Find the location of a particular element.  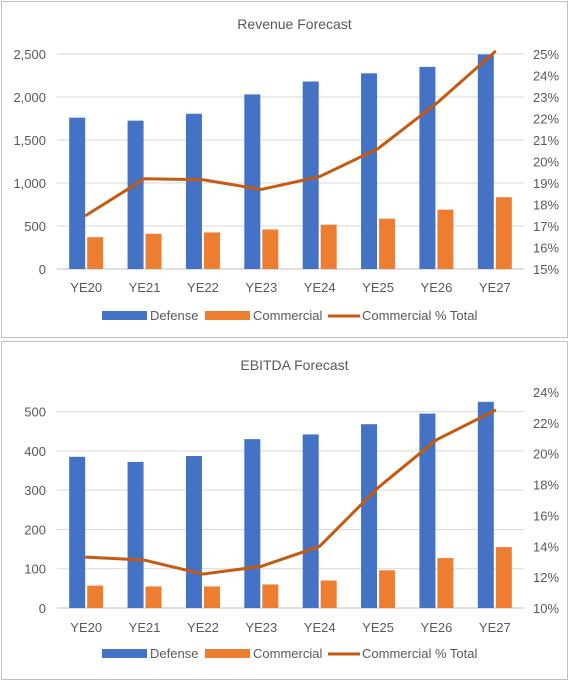

ebitda-y-right-tick-label: 20% is located at coordinates (546, 454).